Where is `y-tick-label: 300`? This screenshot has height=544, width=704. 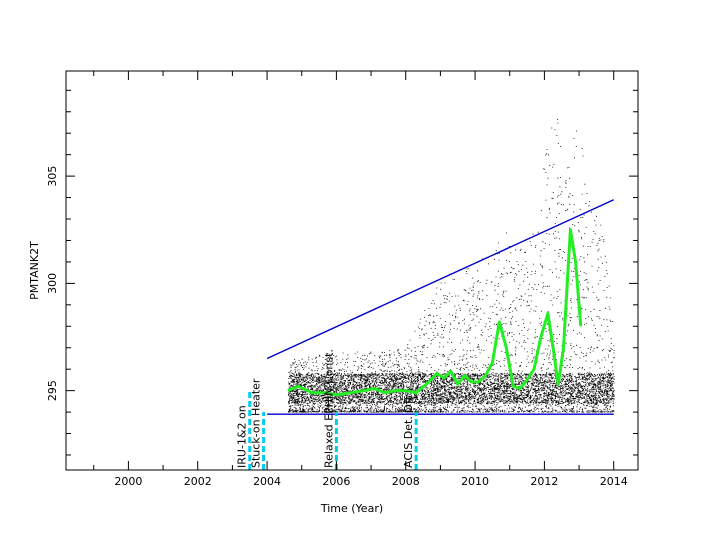 y-tick-label: 300 is located at coordinates (52, 283).